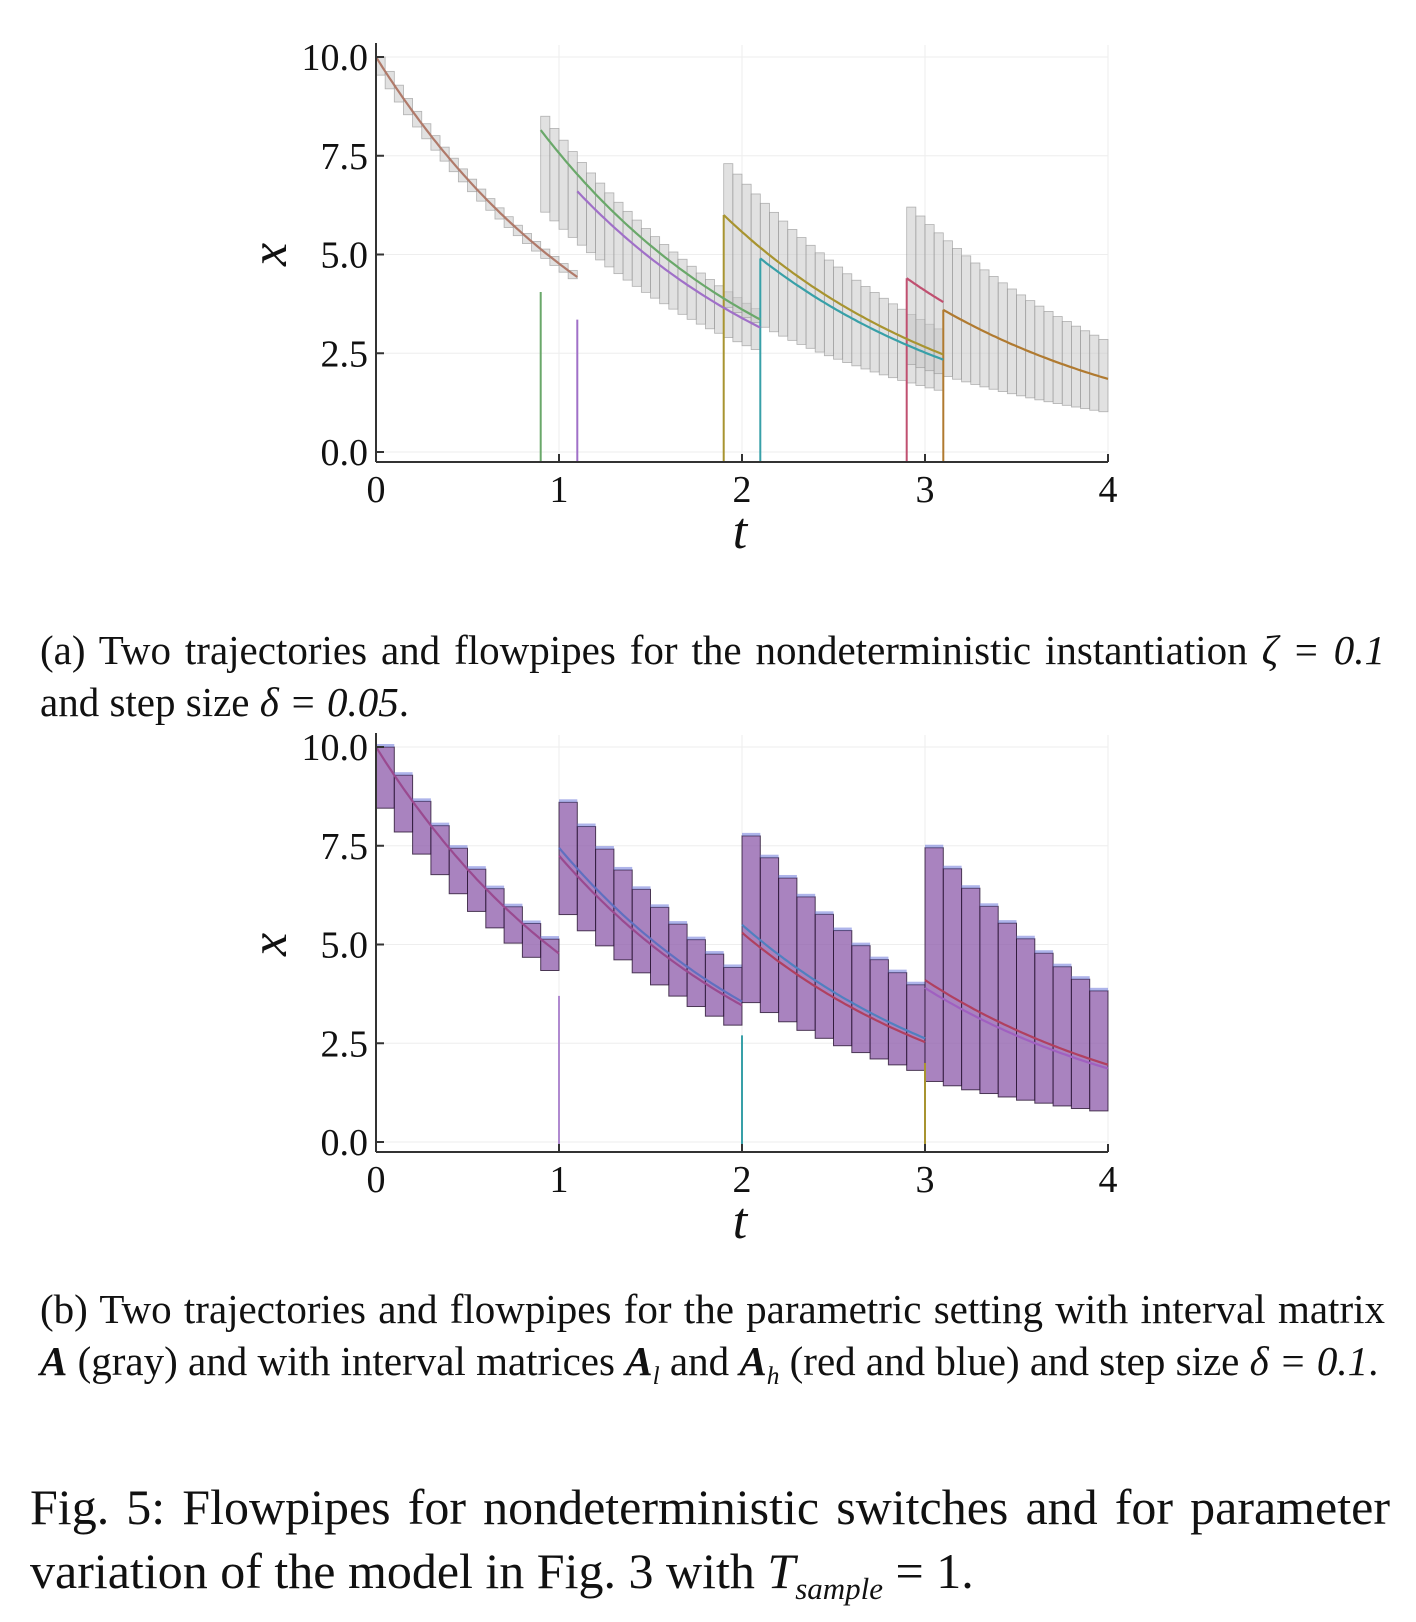  Describe the element at coordinates (699, 1361) in the screenshot. I see `caption-b-and: and` at that location.